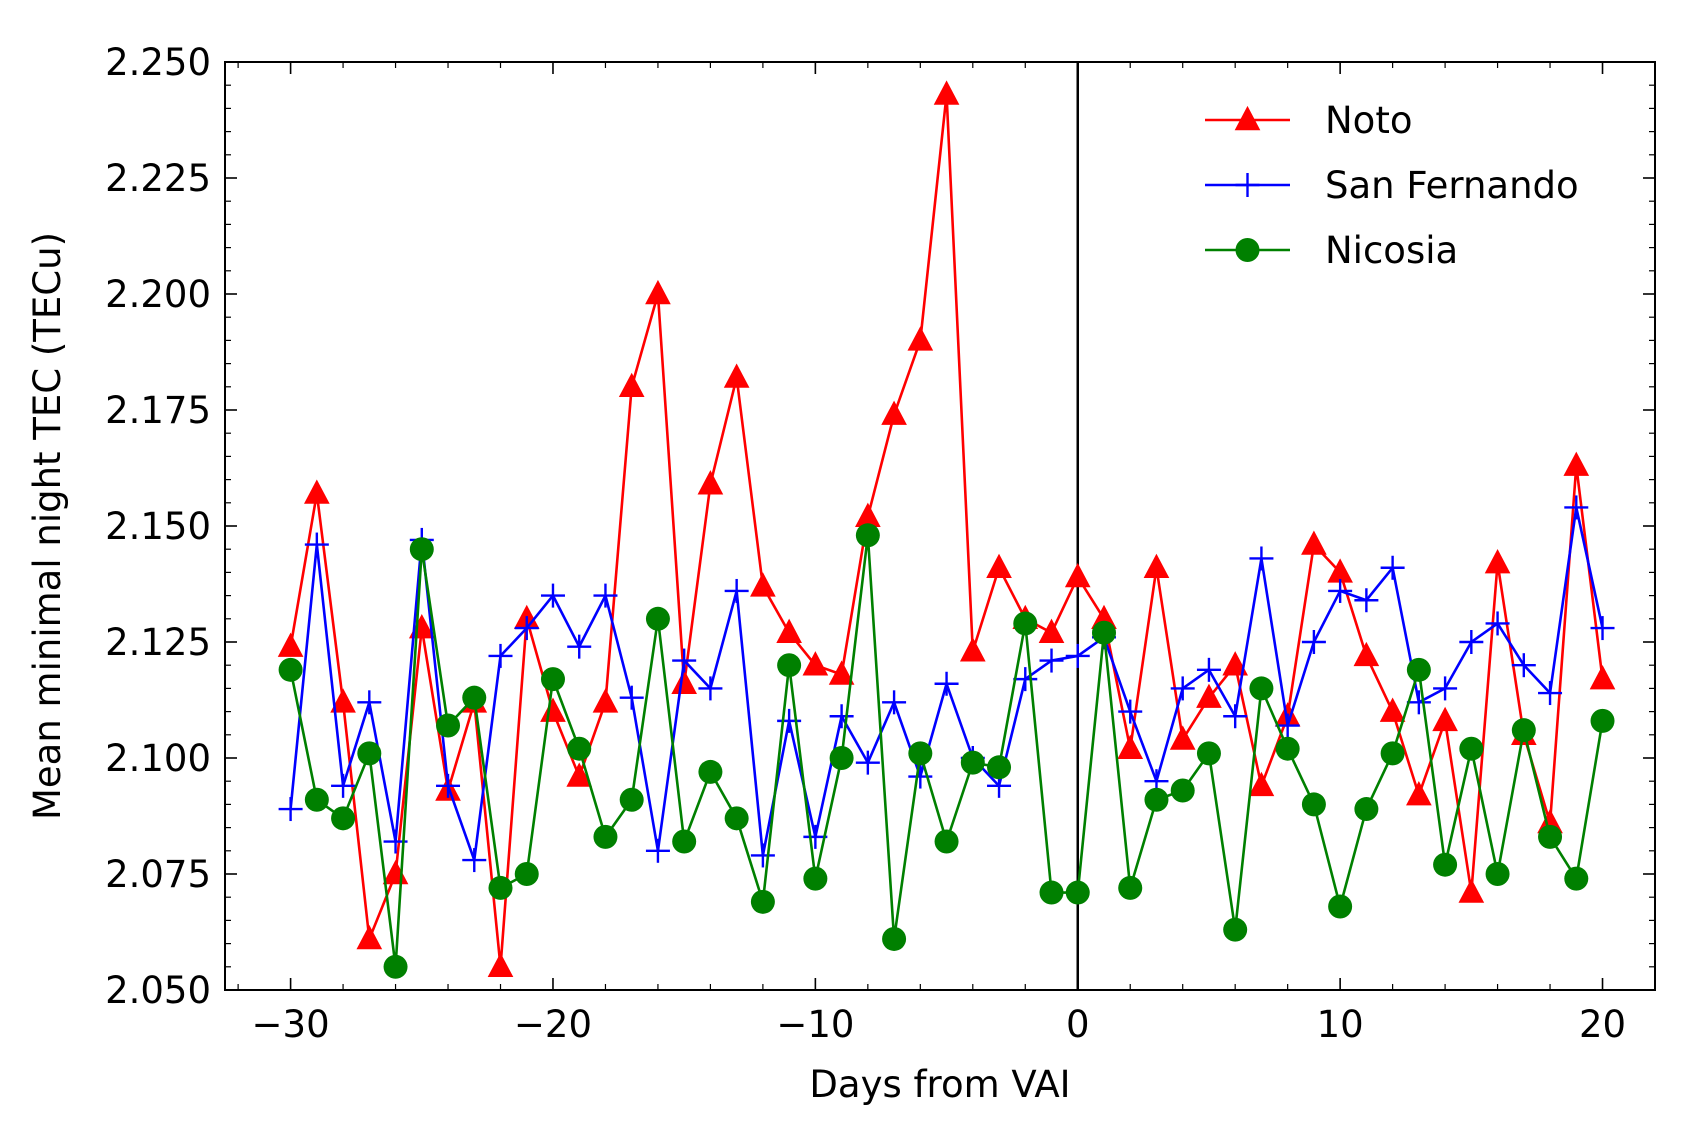 This screenshot has height=1135, width=1684. I want to click on y-tick-label: 2.050, so click(158, 990).